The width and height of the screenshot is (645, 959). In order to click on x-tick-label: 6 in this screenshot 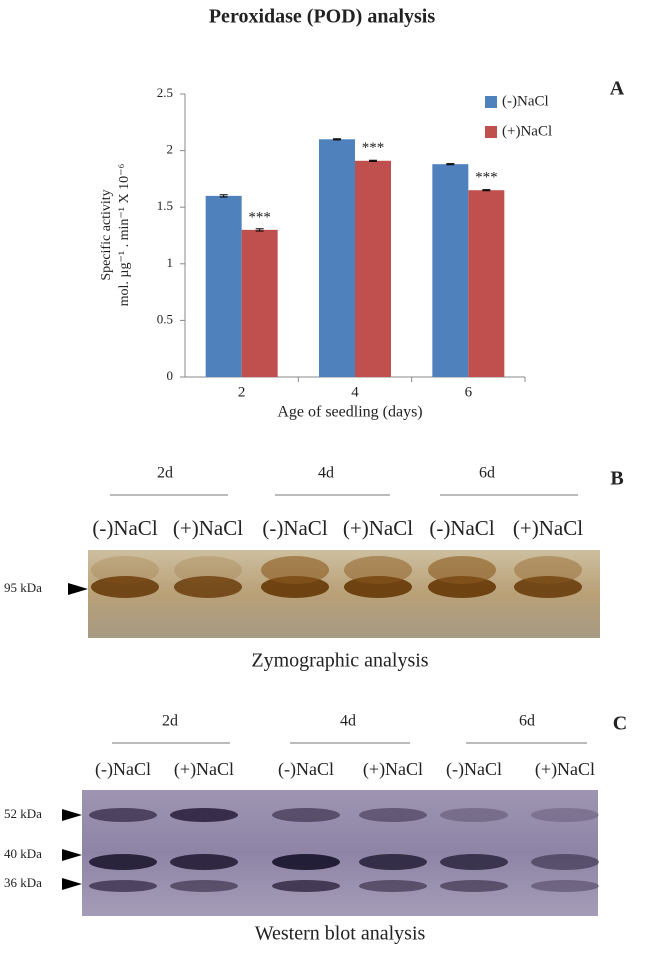, I will do `click(469, 392)`.